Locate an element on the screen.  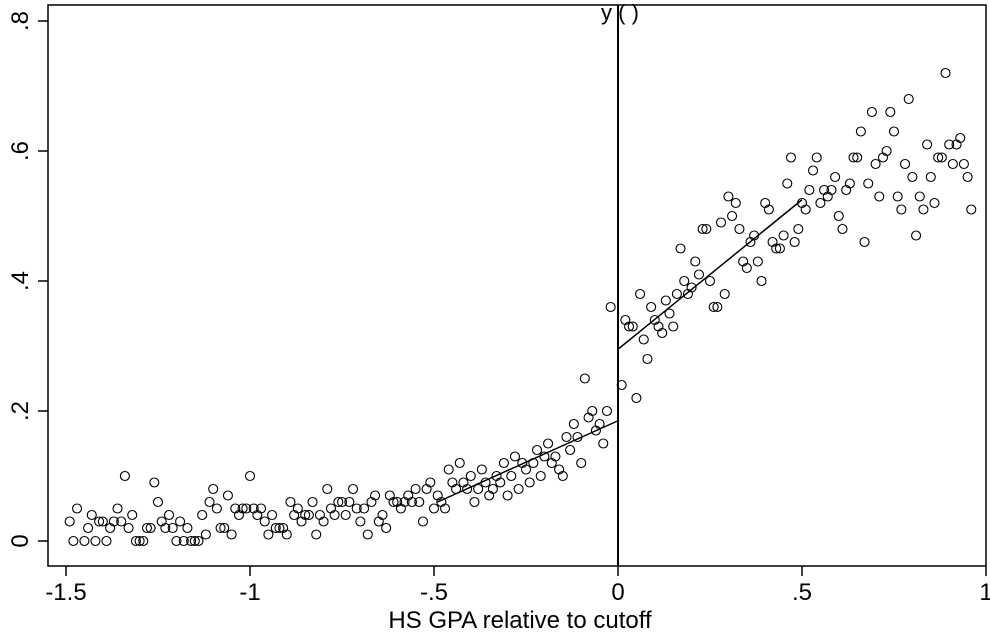
y-tick-label: .8 is located at coordinates (20, 21).